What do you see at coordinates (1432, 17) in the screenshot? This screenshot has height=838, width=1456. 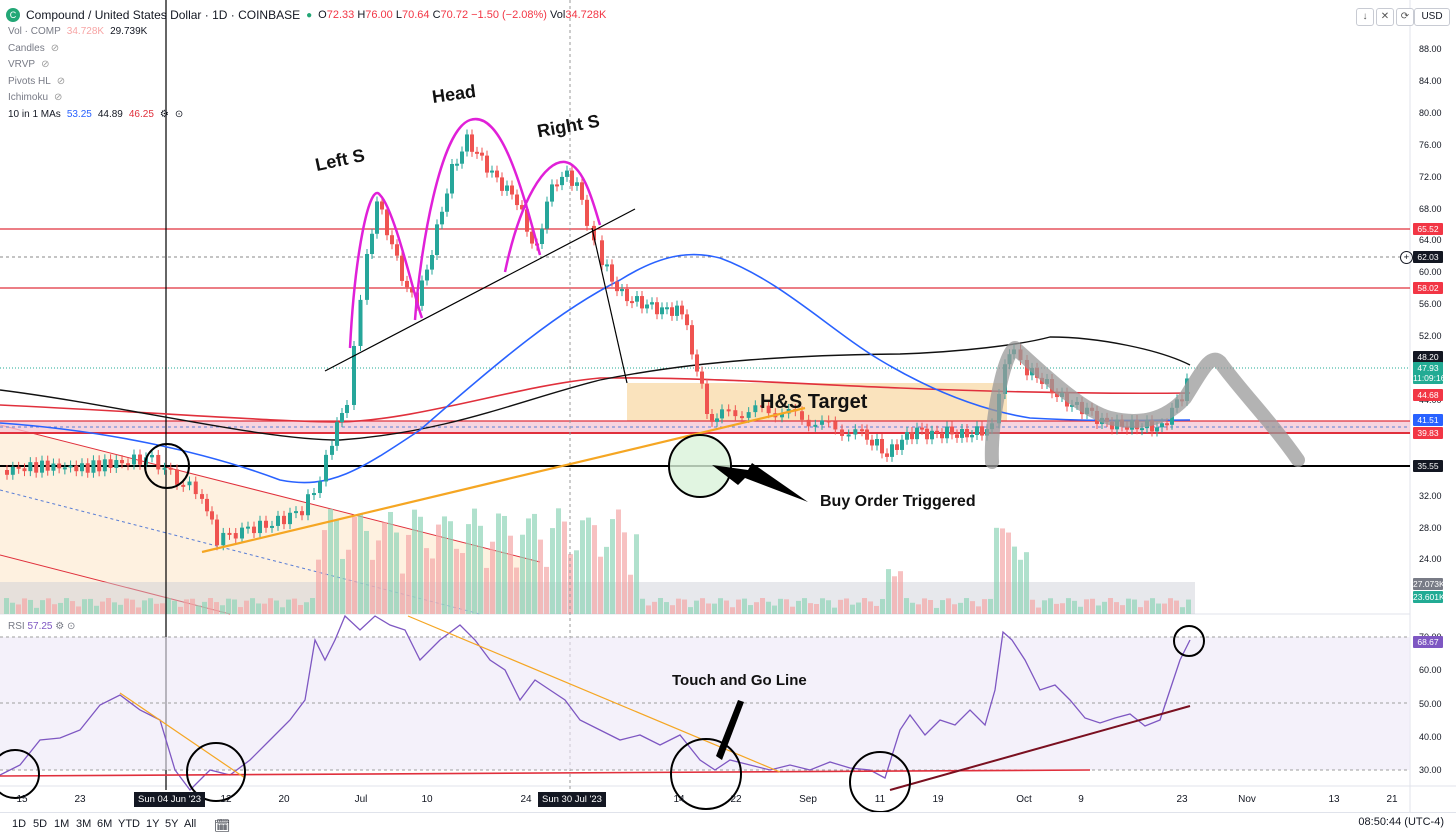 I see `currency-selector: USD` at bounding box center [1432, 17].